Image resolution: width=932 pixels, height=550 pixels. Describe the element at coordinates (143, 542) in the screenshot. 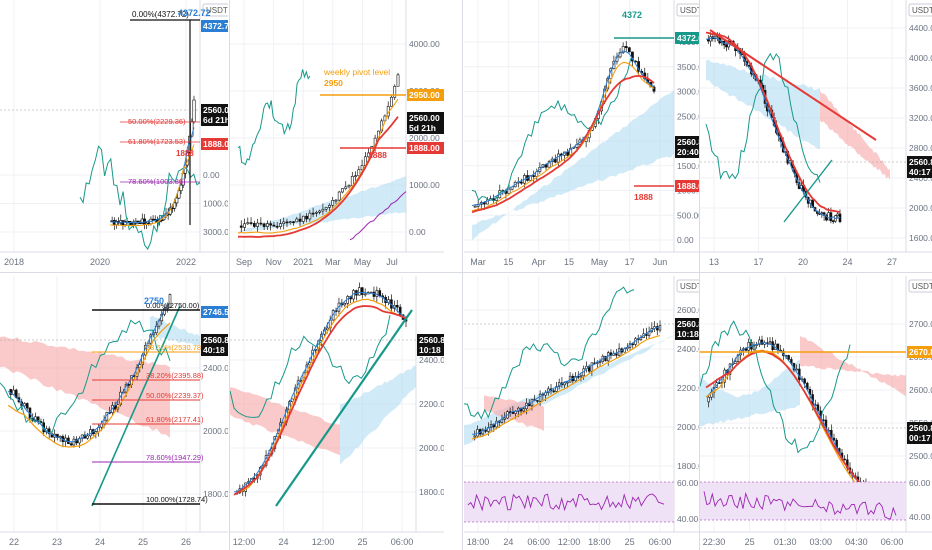

I see `x-tick-label: 25` at that location.